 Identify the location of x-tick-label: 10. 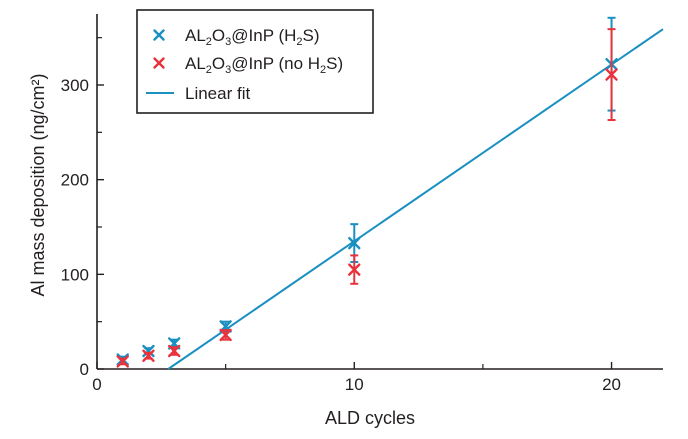
(354, 384).